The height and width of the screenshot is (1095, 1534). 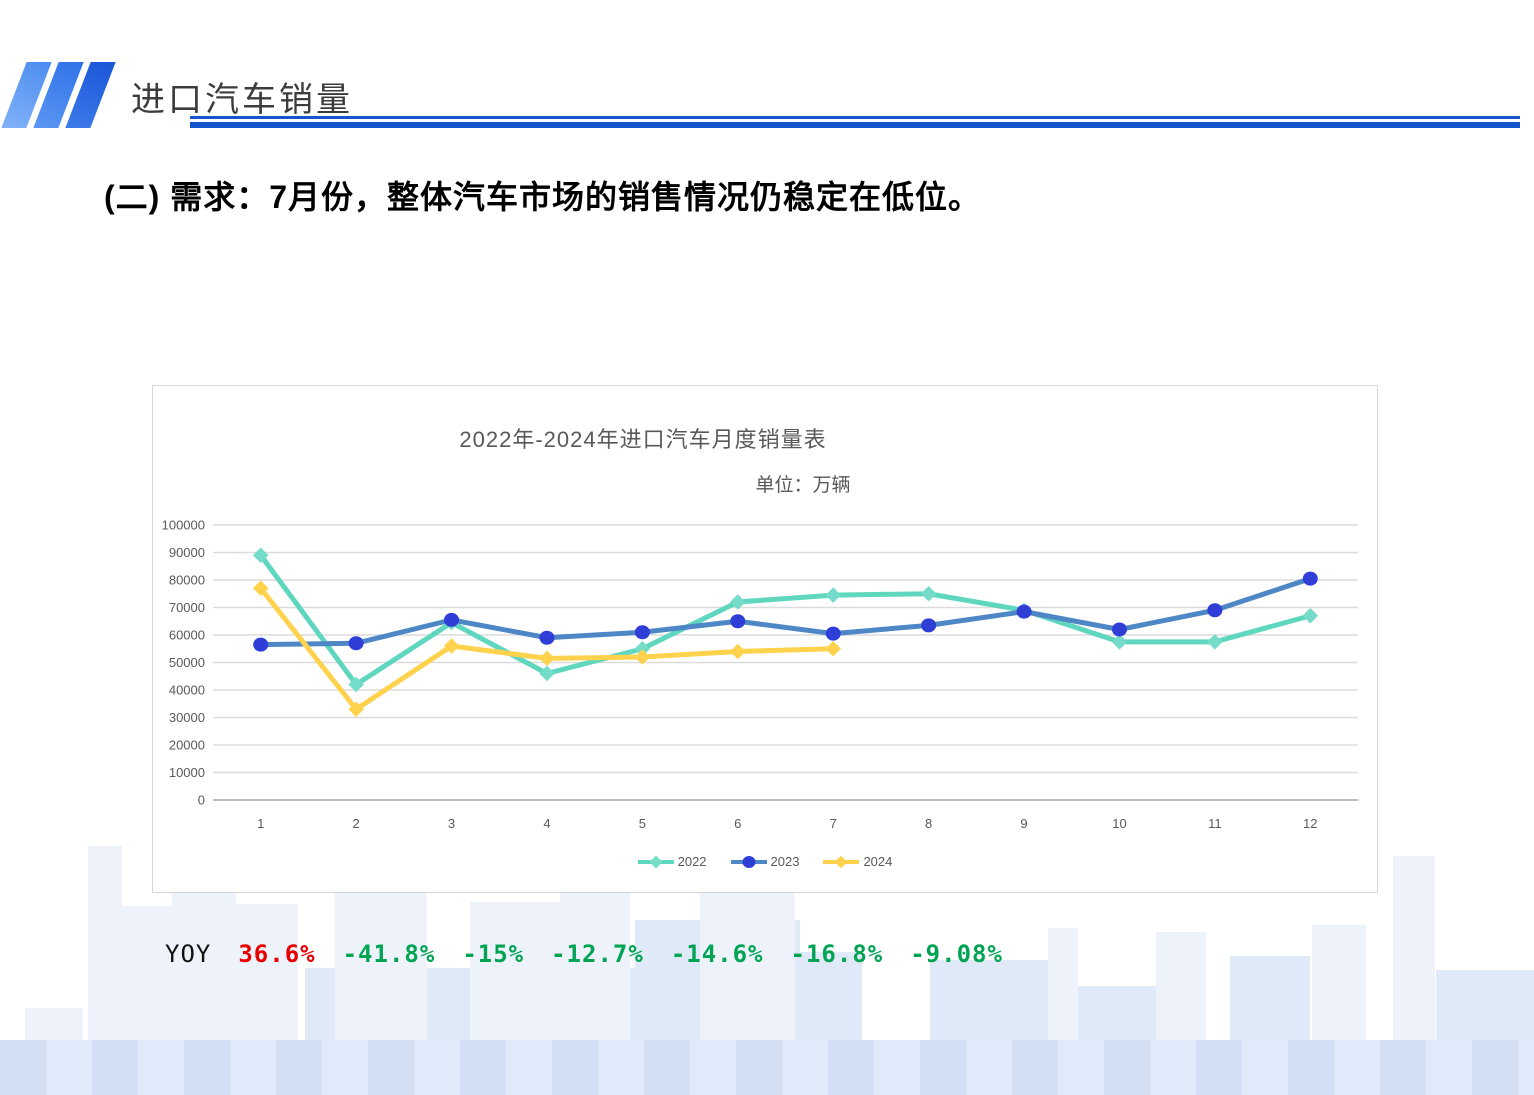 I want to click on y-tick-label: 70000, so click(x=187, y=607).